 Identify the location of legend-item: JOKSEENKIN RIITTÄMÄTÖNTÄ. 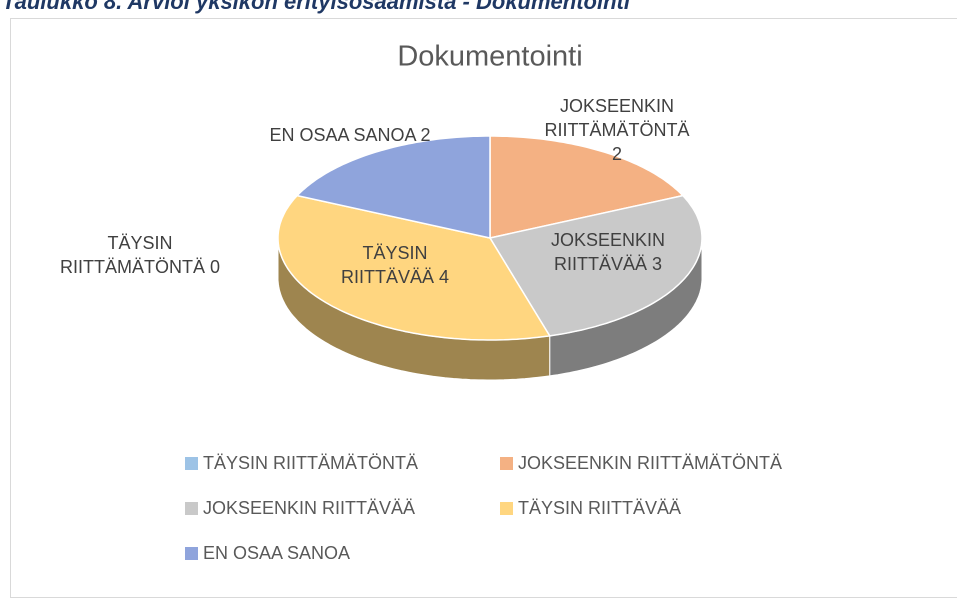
(641, 463).